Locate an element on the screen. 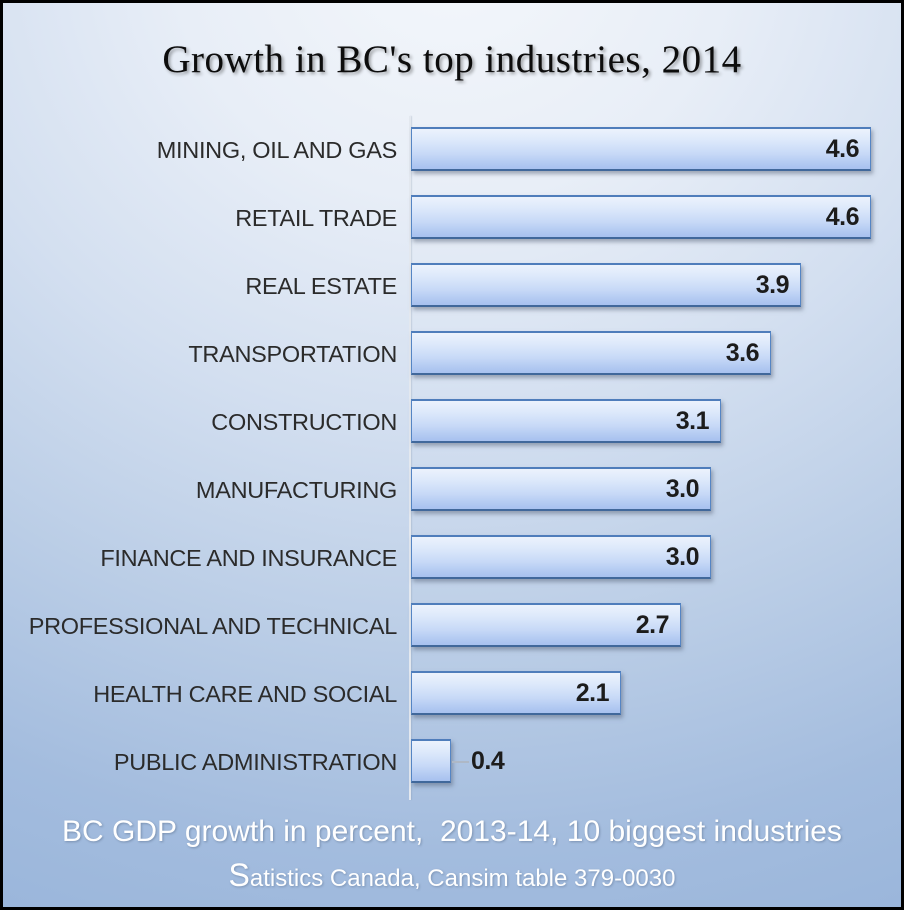 This screenshot has width=904, height=910. bar-value-label: 3.9 is located at coordinates (772, 285).